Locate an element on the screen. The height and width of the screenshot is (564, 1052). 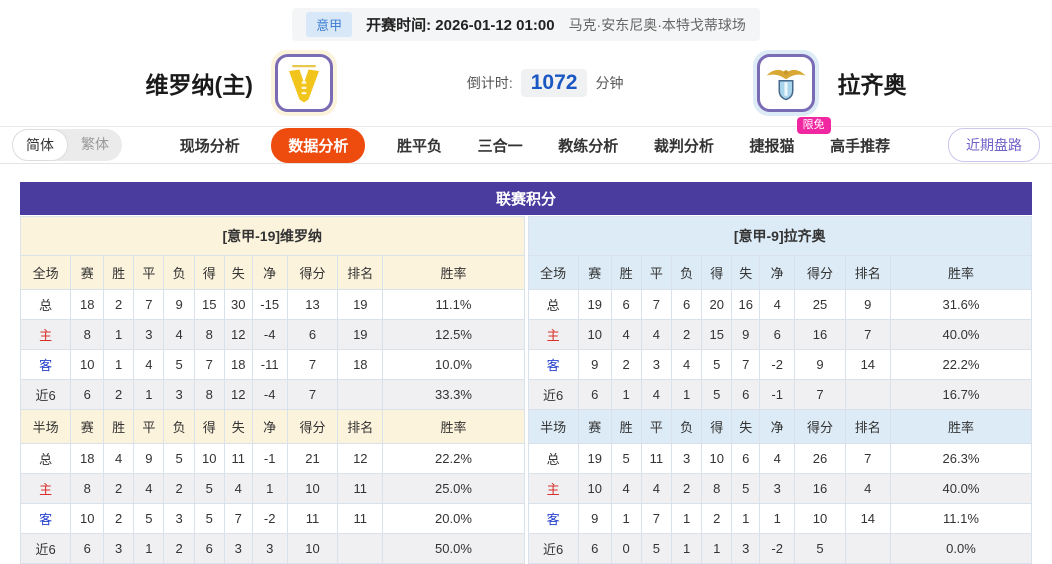
column-header: 平 is located at coordinates (149, 272).